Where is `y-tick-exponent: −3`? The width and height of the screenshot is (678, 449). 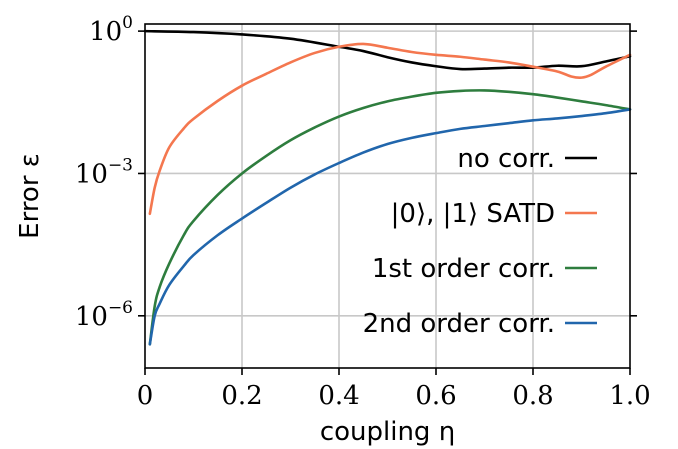
y-tick-exponent: −3 is located at coordinates (120, 165).